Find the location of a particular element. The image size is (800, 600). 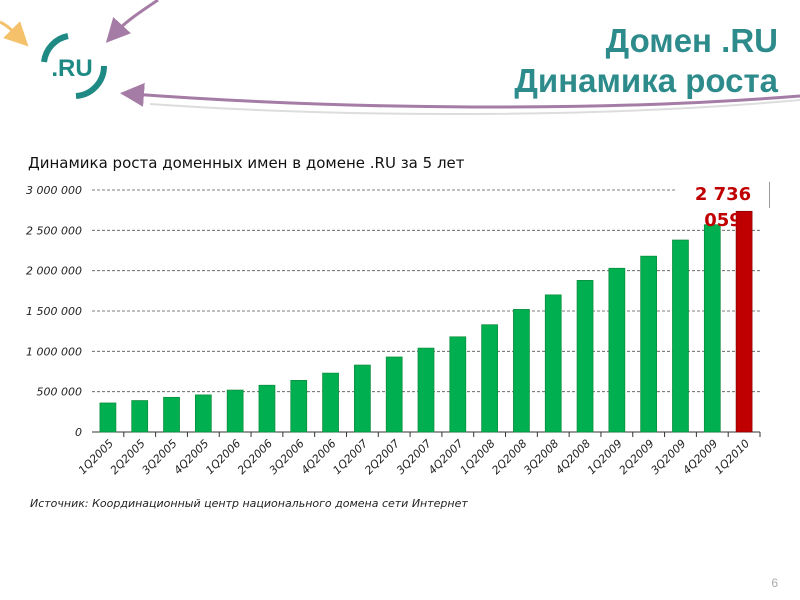

y-tick-label: 3 000 000 is located at coordinates (54, 190).